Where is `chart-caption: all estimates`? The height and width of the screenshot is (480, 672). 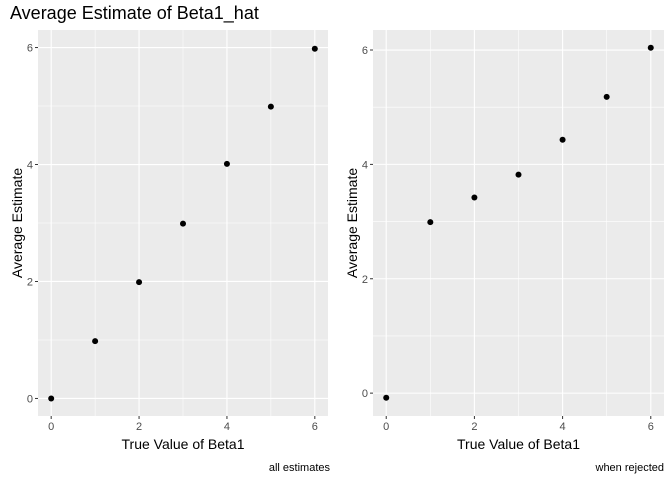 chart-caption: all estimates is located at coordinates (300, 468).